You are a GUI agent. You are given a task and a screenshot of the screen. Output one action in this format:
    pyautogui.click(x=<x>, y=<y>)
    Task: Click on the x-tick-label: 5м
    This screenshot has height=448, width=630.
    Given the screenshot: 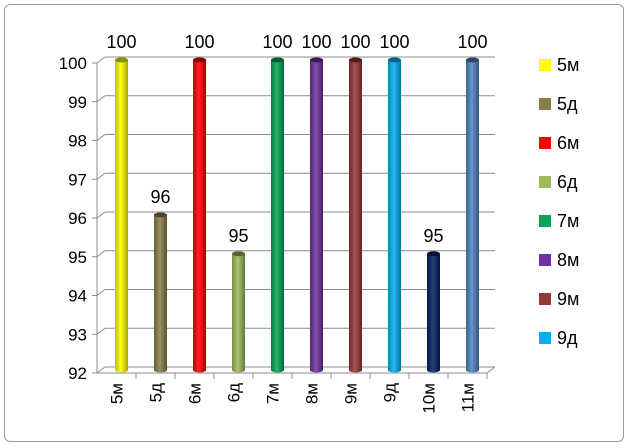 What is the action you would take?
    pyautogui.click(x=117, y=393)
    